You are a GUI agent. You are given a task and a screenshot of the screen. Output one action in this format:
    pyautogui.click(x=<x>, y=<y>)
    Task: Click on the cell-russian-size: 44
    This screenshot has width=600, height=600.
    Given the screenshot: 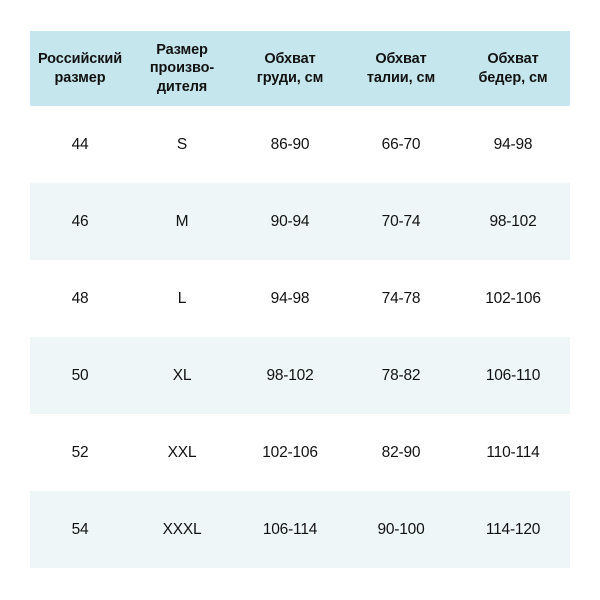 What is the action you would take?
    pyautogui.click(x=80, y=144)
    